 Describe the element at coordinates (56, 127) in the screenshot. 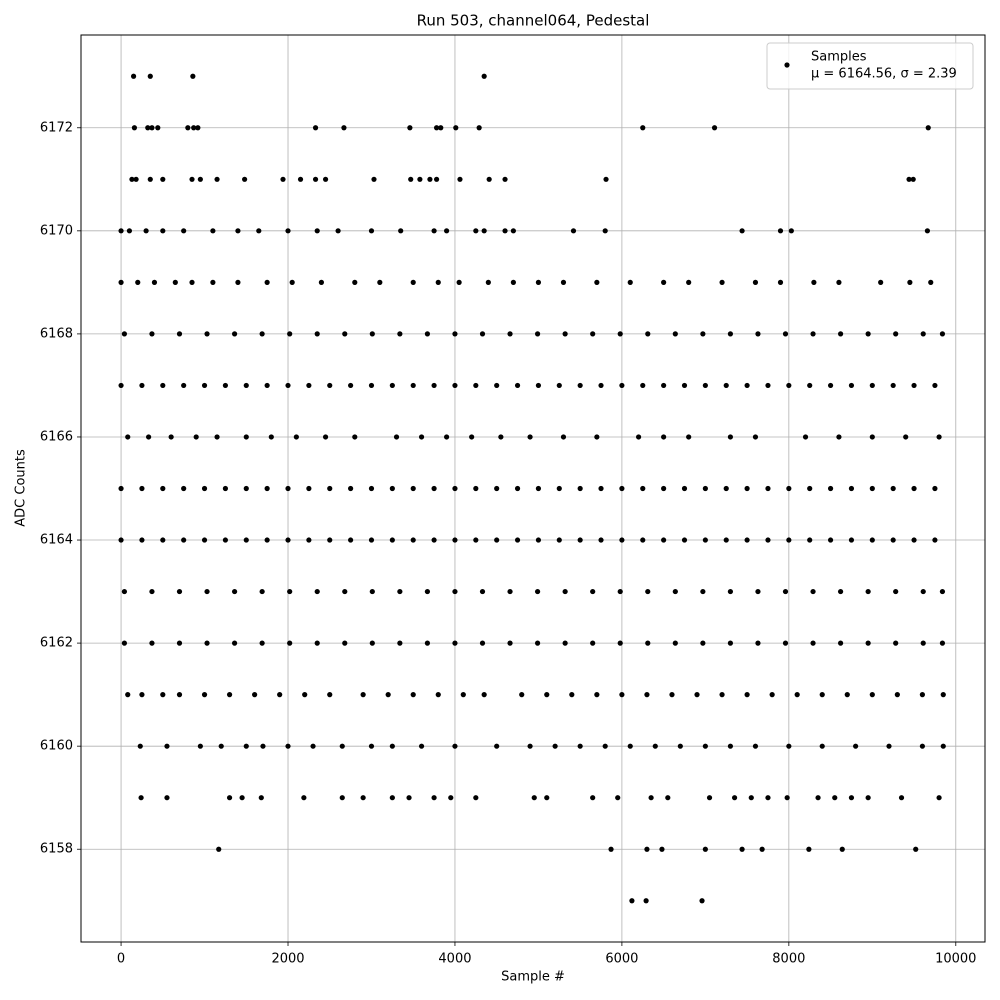

I see `y-tick-label: 6172` at that location.